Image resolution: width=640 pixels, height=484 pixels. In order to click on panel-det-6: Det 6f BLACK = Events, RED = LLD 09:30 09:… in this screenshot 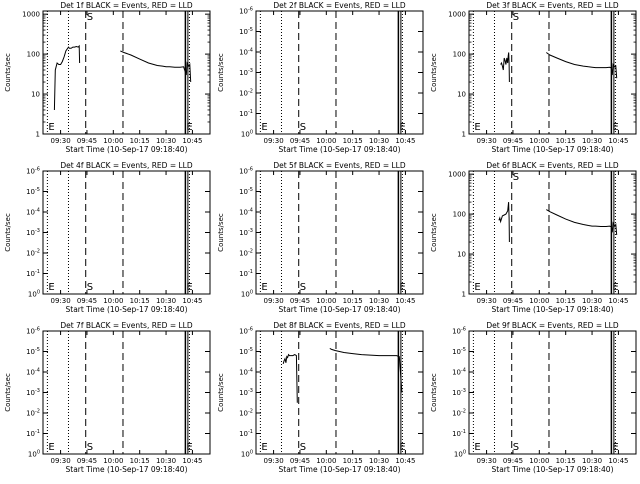, I will do `click(533, 237)`.